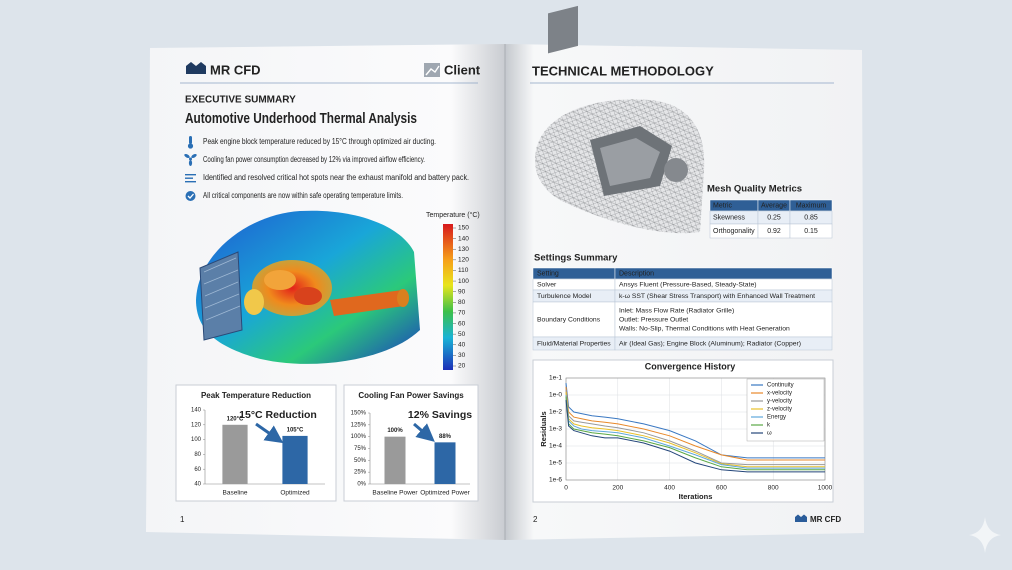 This screenshot has height=570, width=1012. What do you see at coordinates (190, 196) in the screenshot?
I see `check-mark` at bounding box center [190, 196].